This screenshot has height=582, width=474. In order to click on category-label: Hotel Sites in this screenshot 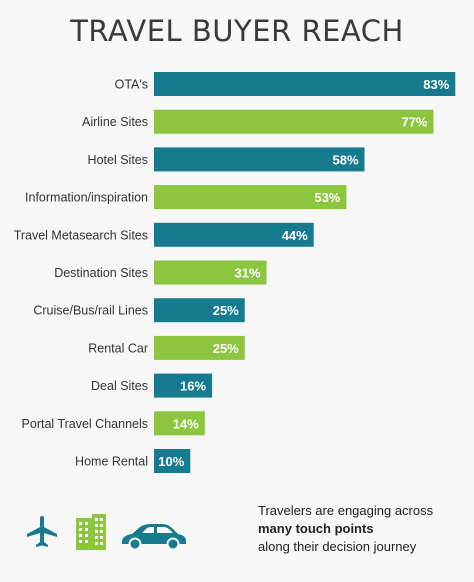, I will do `click(118, 160)`.